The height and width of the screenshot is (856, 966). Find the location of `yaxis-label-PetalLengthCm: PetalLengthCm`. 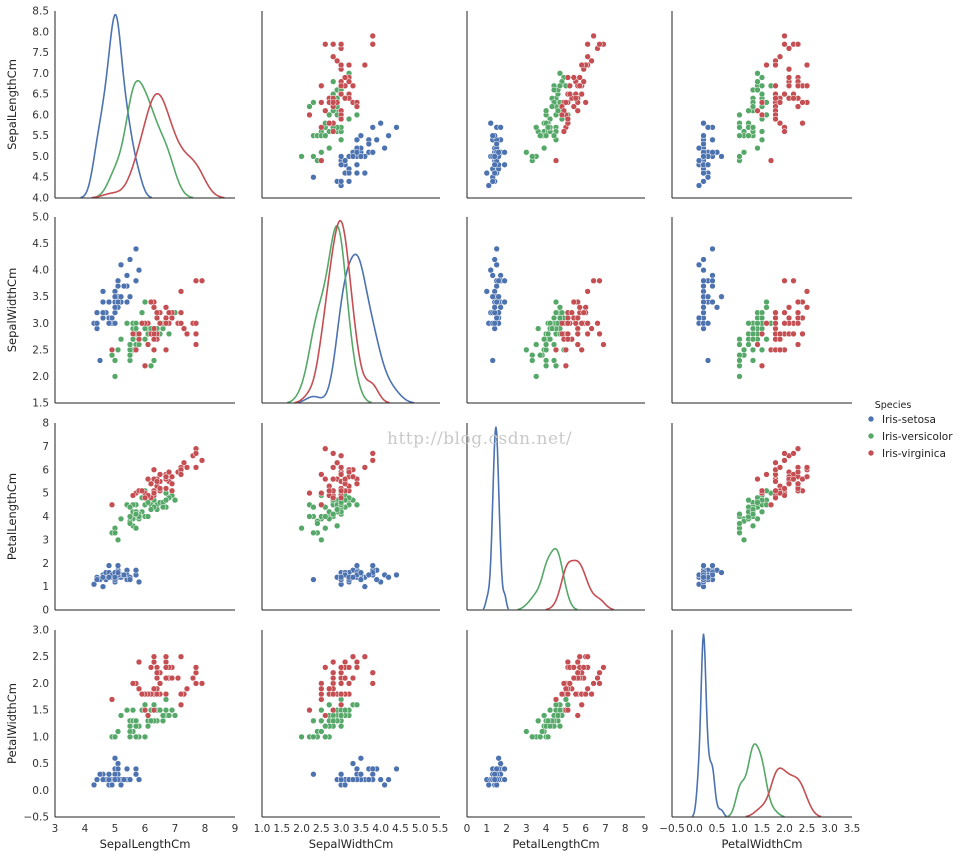

yaxis-label-PetalLengthCm: PetalLengthCm is located at coordinates (12, 516).